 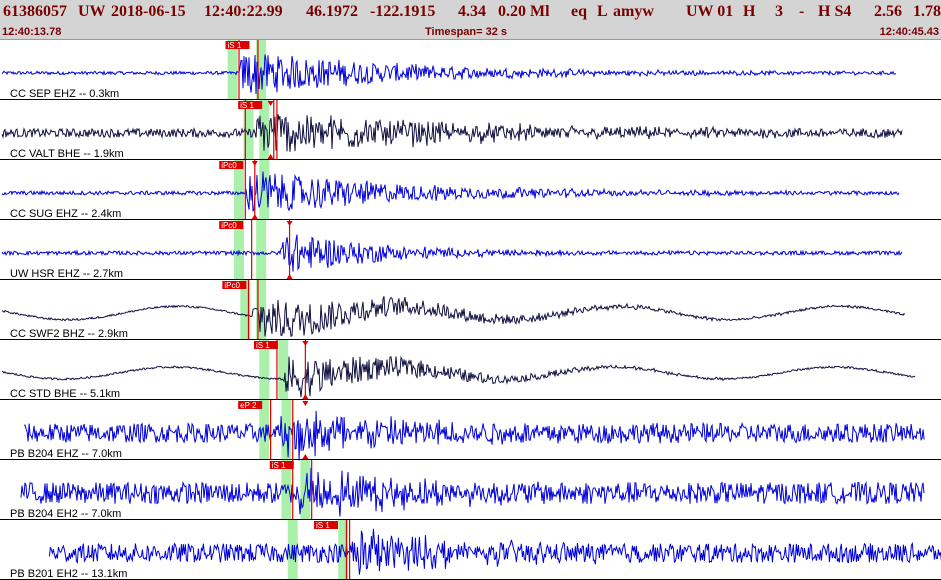 I want to click on event-longitude: -122.1915, so click(x=403, y=11).